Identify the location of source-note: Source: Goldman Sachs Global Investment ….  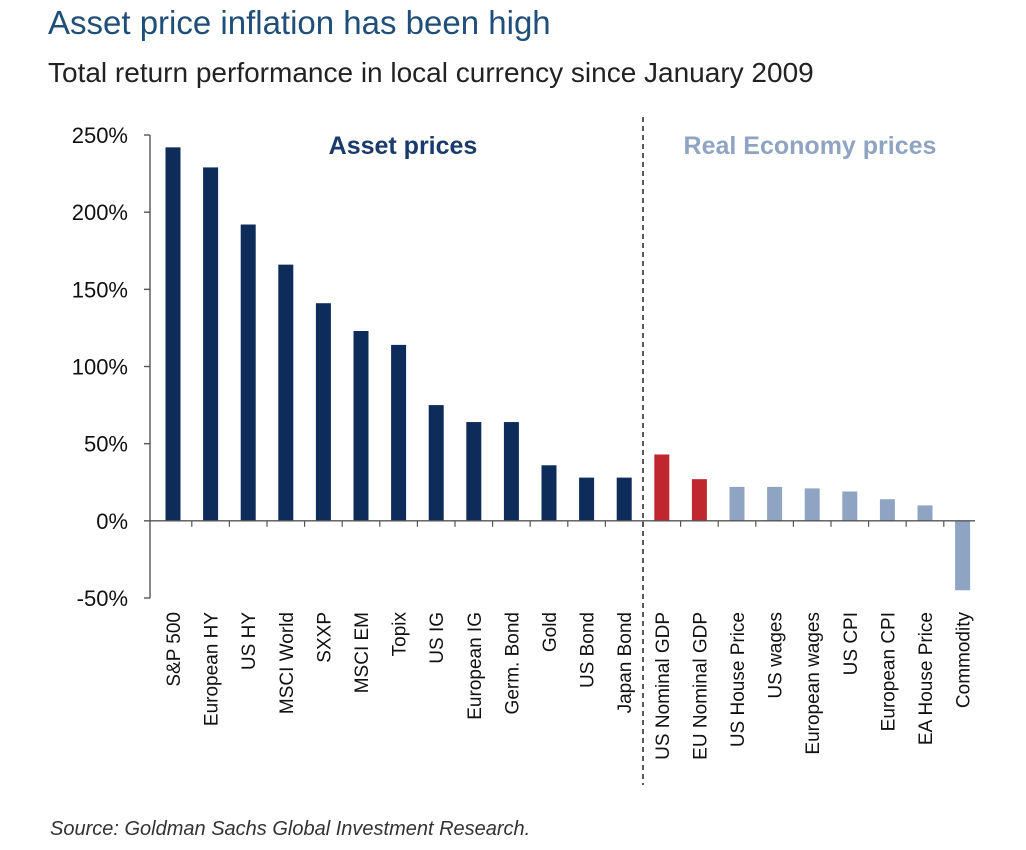
(290, 829).